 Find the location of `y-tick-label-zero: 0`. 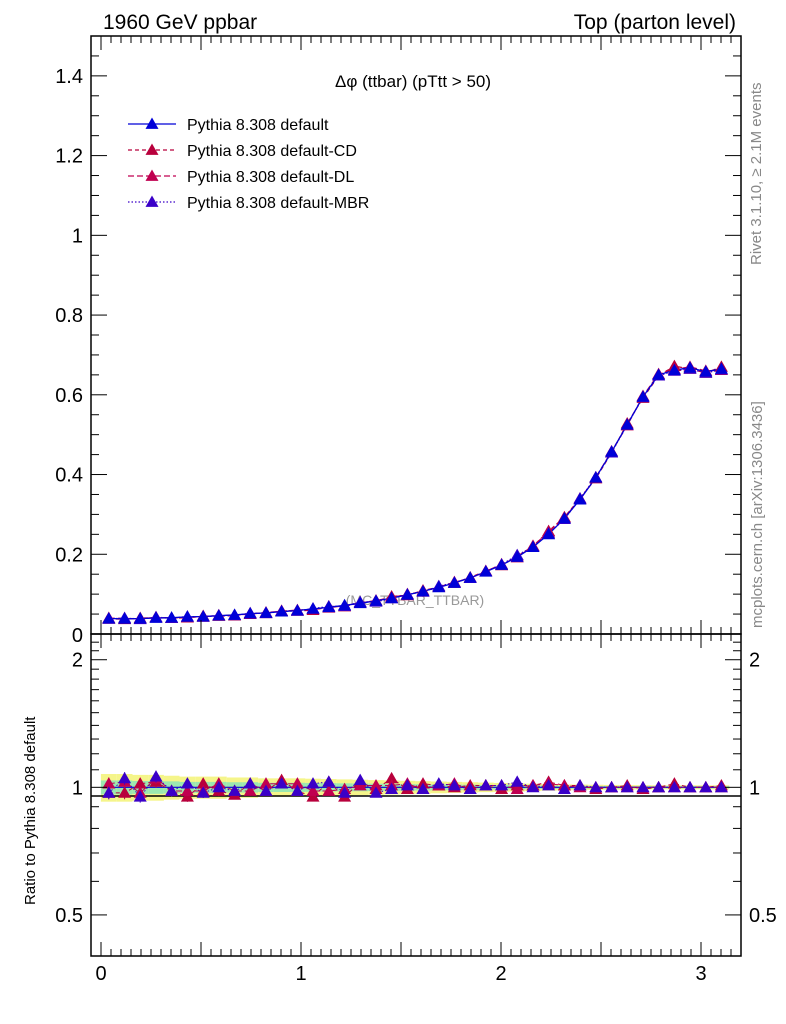

y-tick-label-zero: 0 is located at coordinates (77, 636).